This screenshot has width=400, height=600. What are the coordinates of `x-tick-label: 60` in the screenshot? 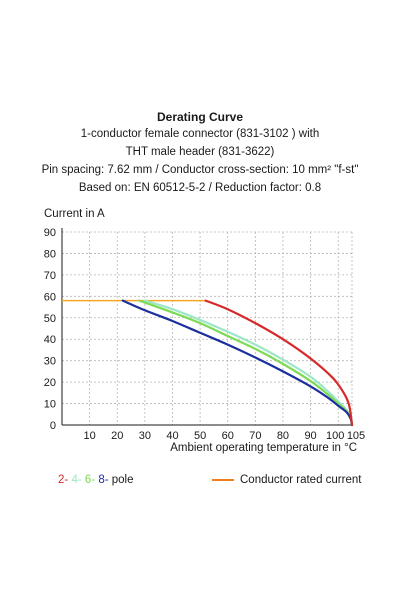 It's located at (228, 436).